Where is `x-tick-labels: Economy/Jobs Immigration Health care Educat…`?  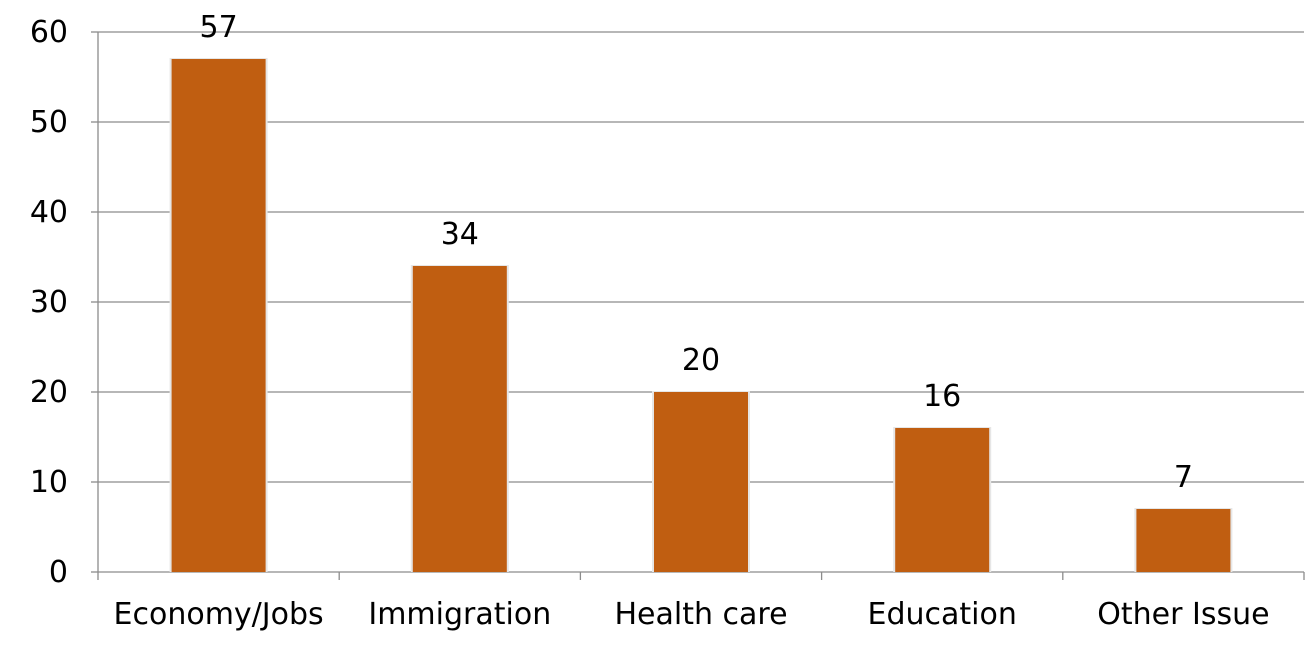 x-tick-labels: Economy/Jobs Immigration Health care Educat… is located at coordinates (692, 614).